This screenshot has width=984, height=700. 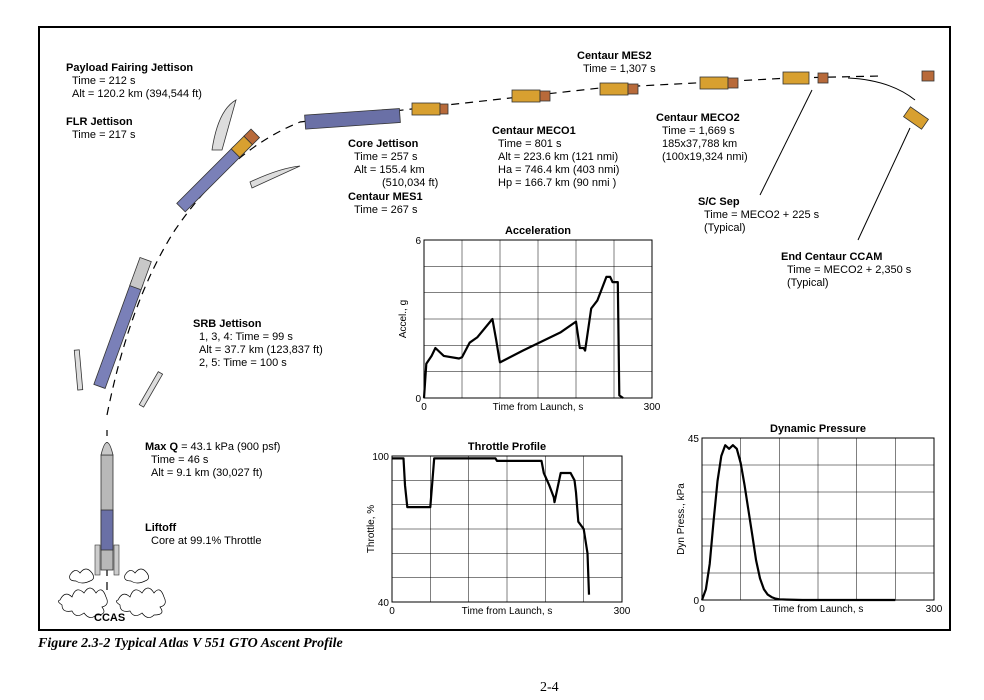 What do you see at coordinates (694, 439) in the screenshot?
I see `y-tick-label: 45` at bounding box center [694, 439].